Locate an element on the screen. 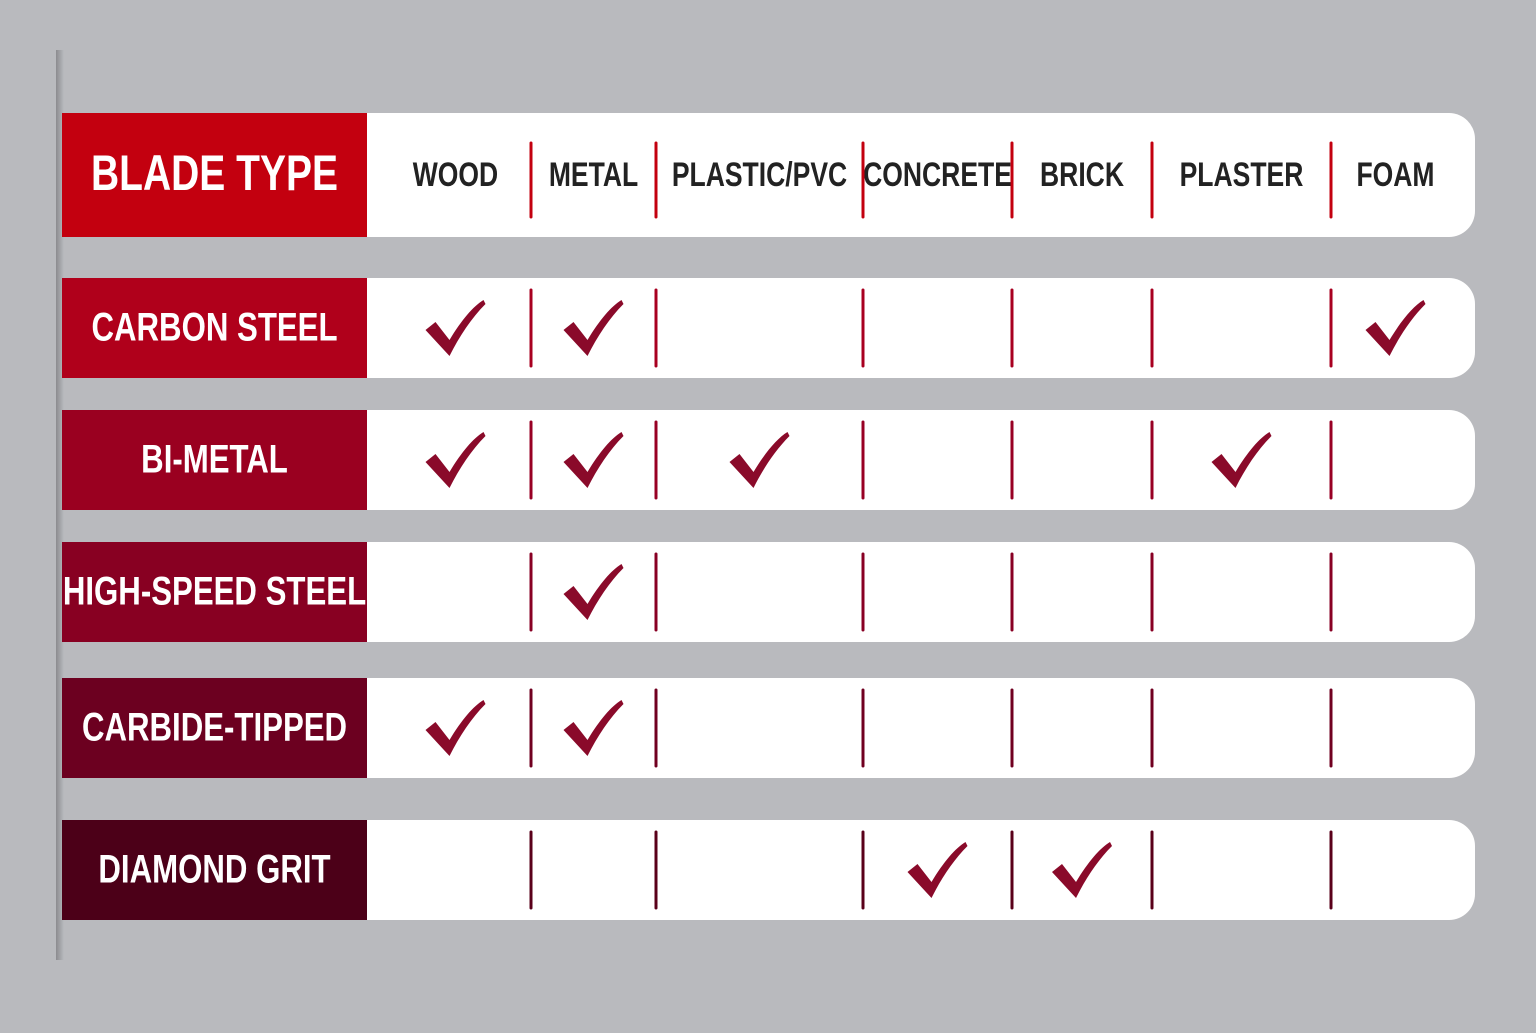 The image size is (1536, 1033). column-header: PLASTER is located at coordinates (1242, 175).